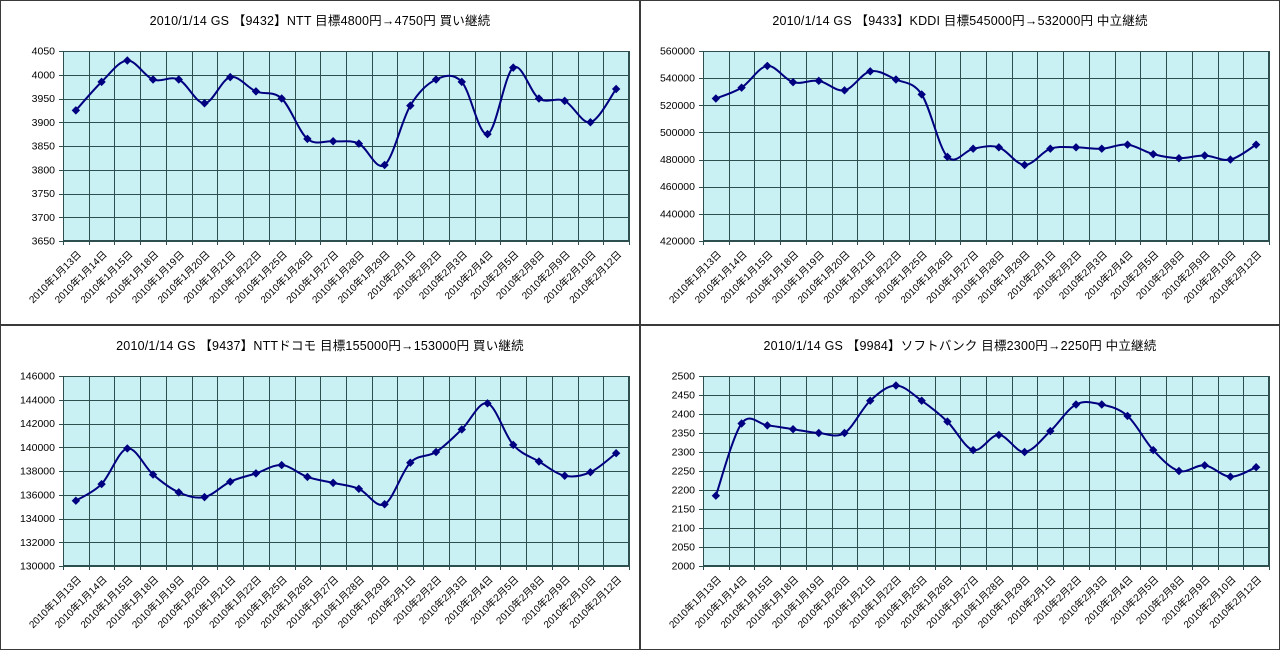  Describe the element at coordinates (684, 396) in the screenshot. I see `svg-text: 2450` at that location.